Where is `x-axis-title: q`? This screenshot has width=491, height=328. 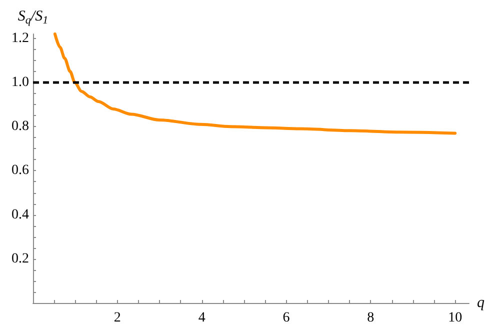 x-axis-title: q is located at coordinates (481, 303).